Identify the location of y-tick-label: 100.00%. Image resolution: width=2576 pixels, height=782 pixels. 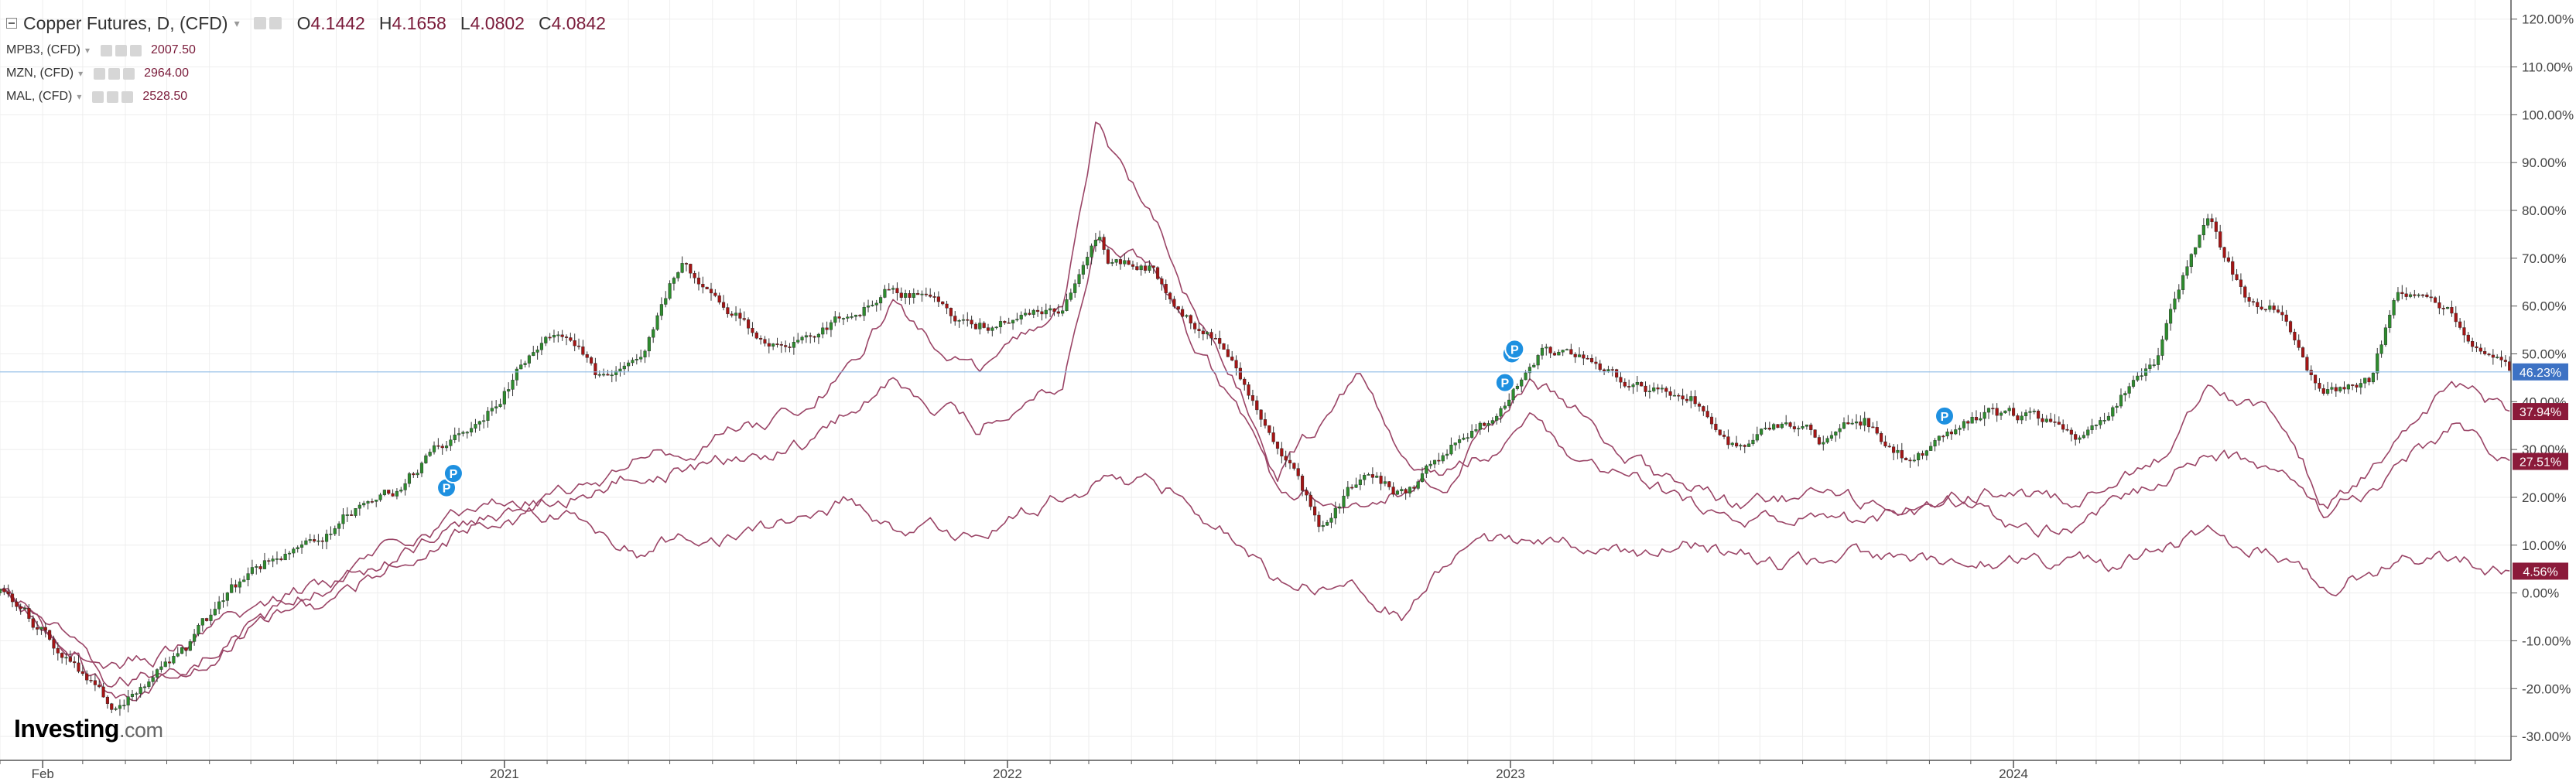
(2548, 115).